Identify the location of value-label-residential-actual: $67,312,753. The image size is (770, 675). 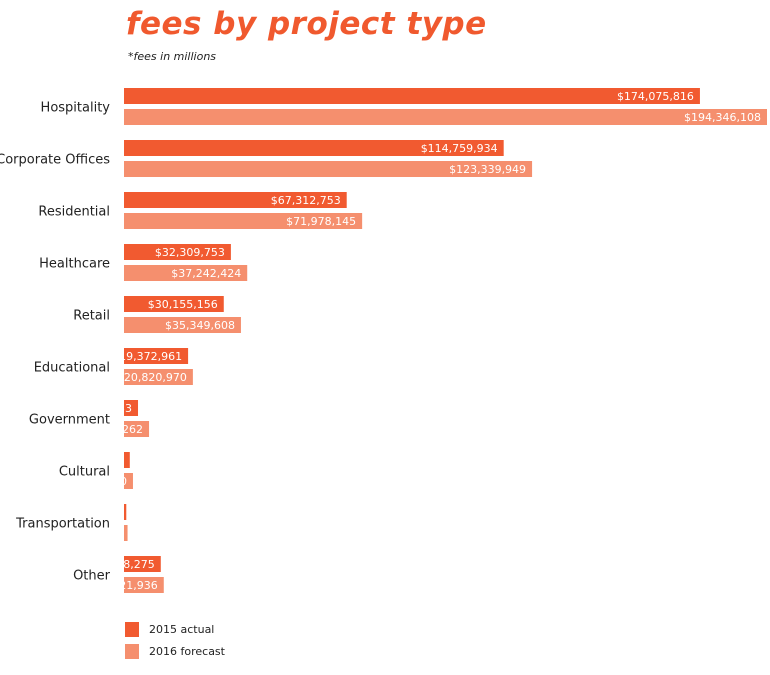
(306, 200).